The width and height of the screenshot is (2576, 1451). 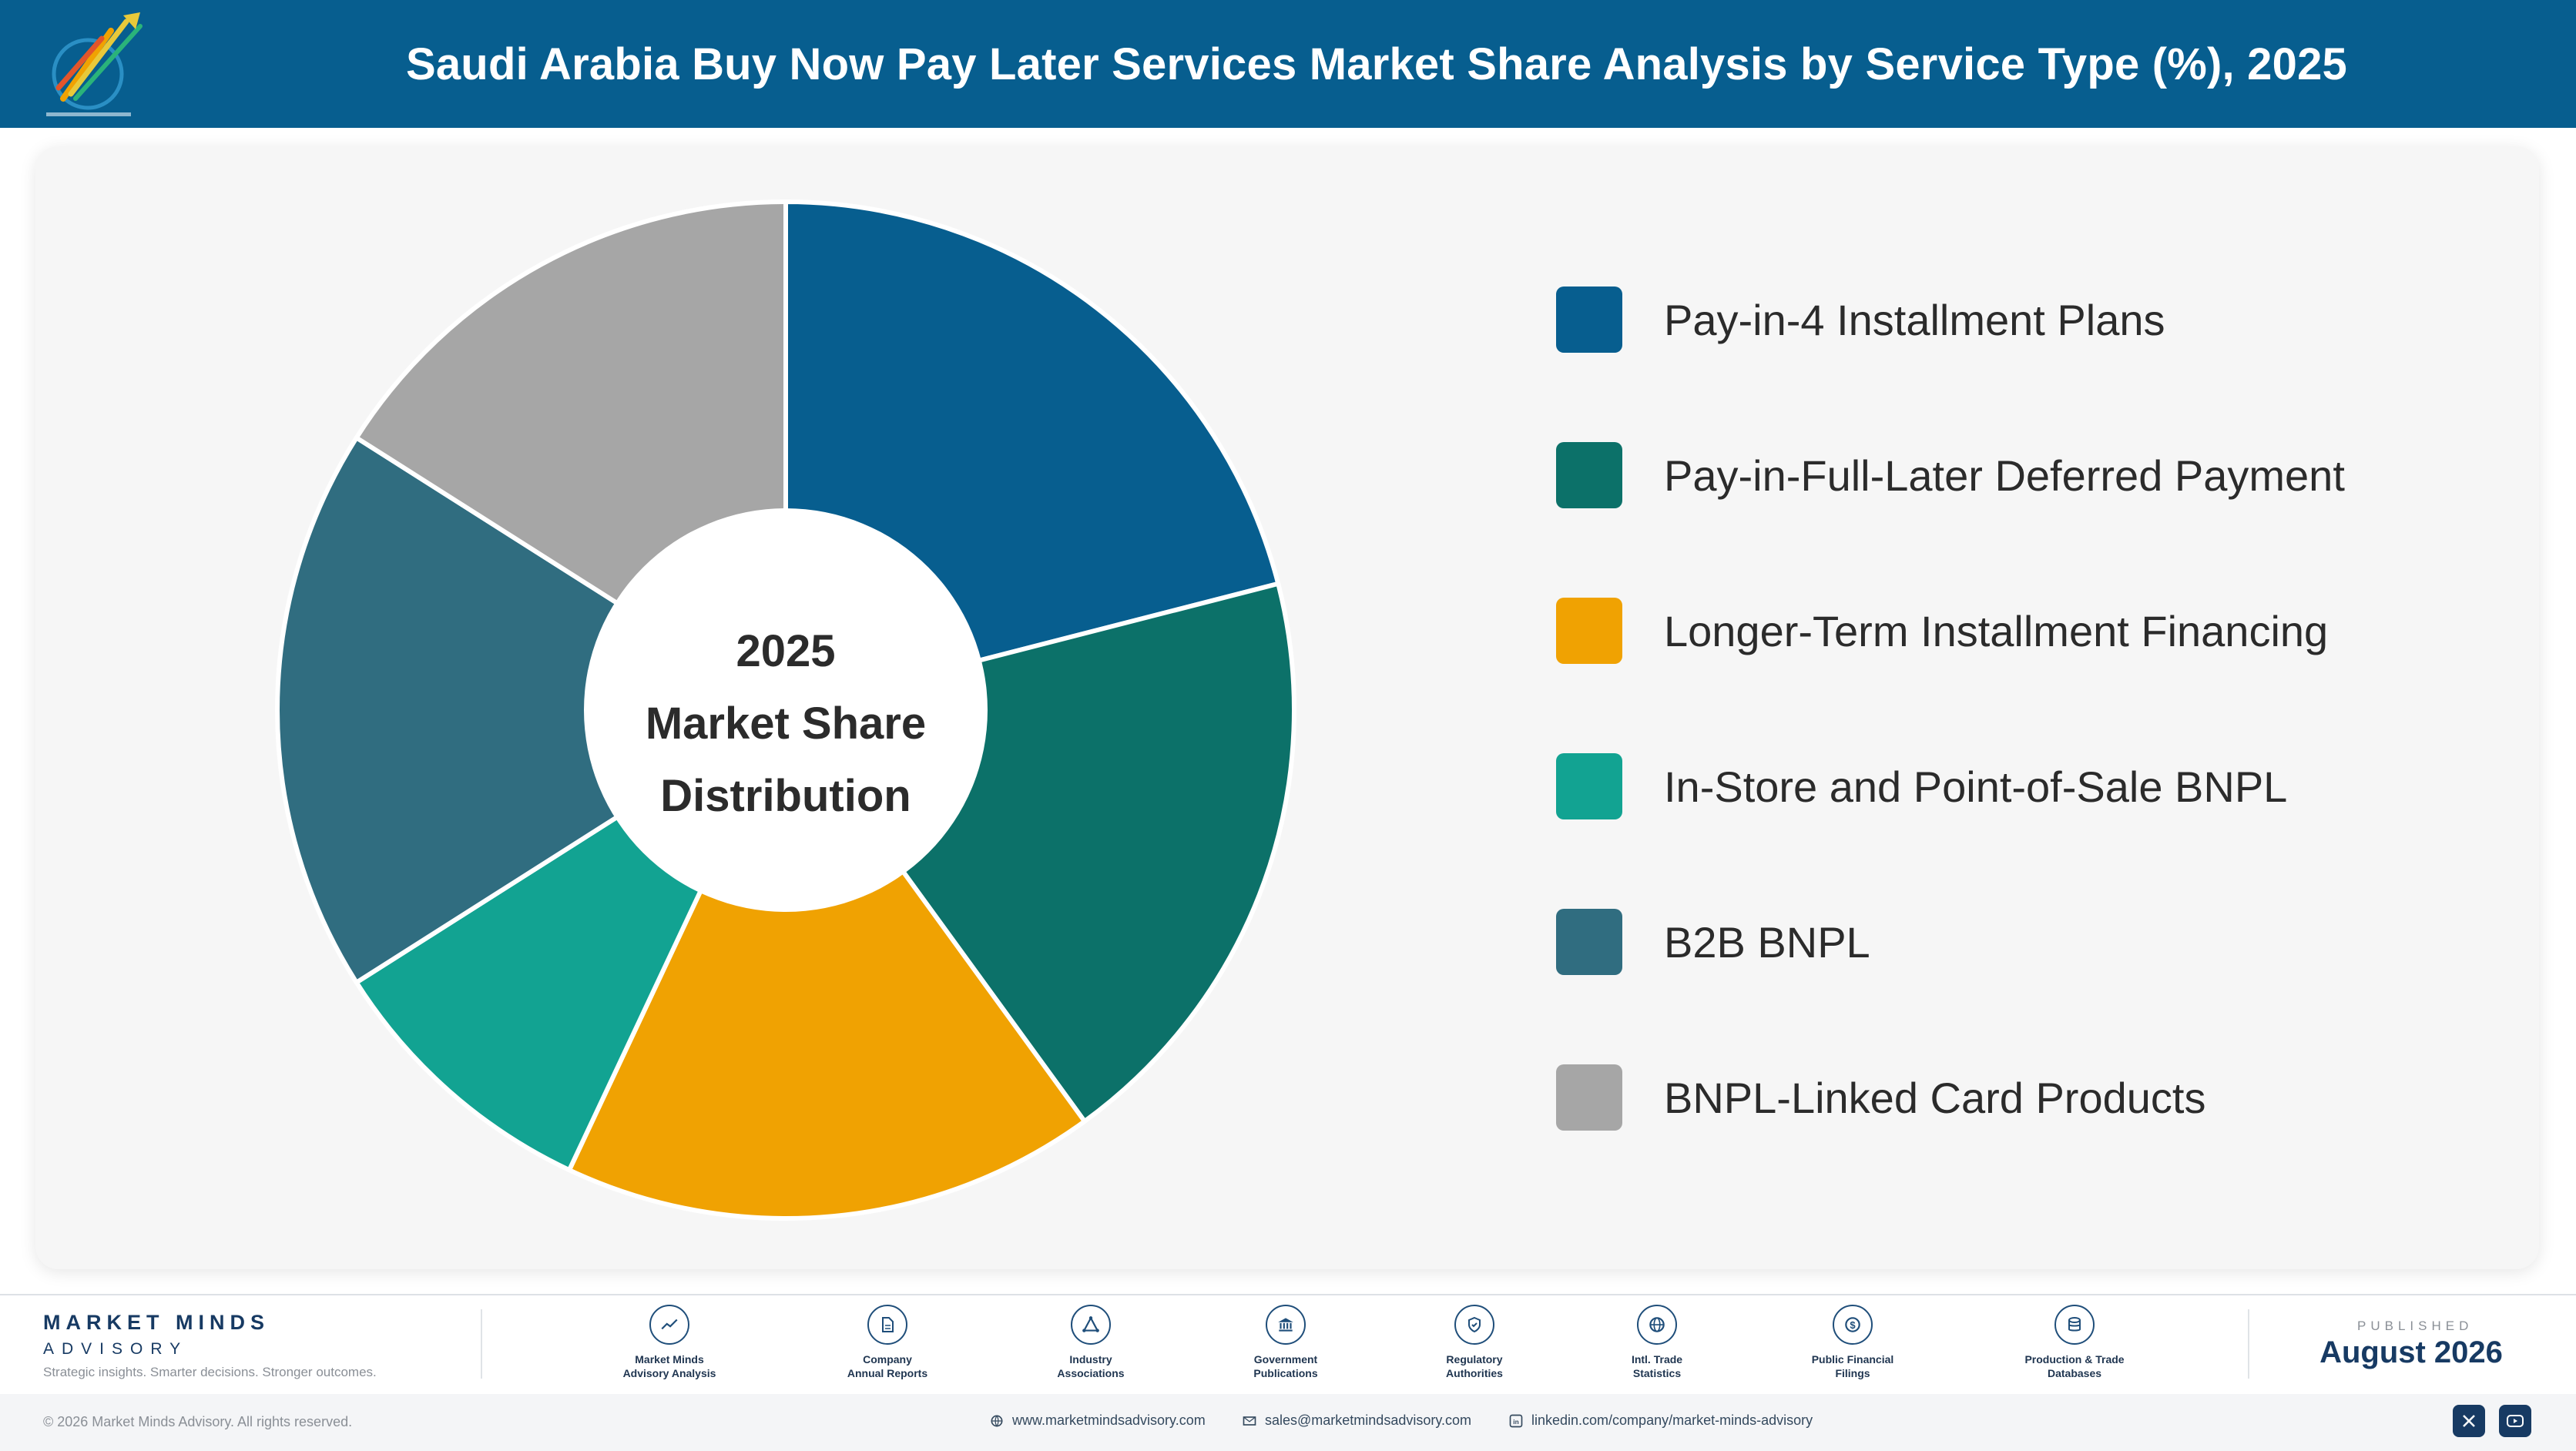 What do you see at coordinates (1914, 319) in the screenshot?
I see `legend-label: Pay-in-4 Installment Plans` at bounding box center [1914, 319].